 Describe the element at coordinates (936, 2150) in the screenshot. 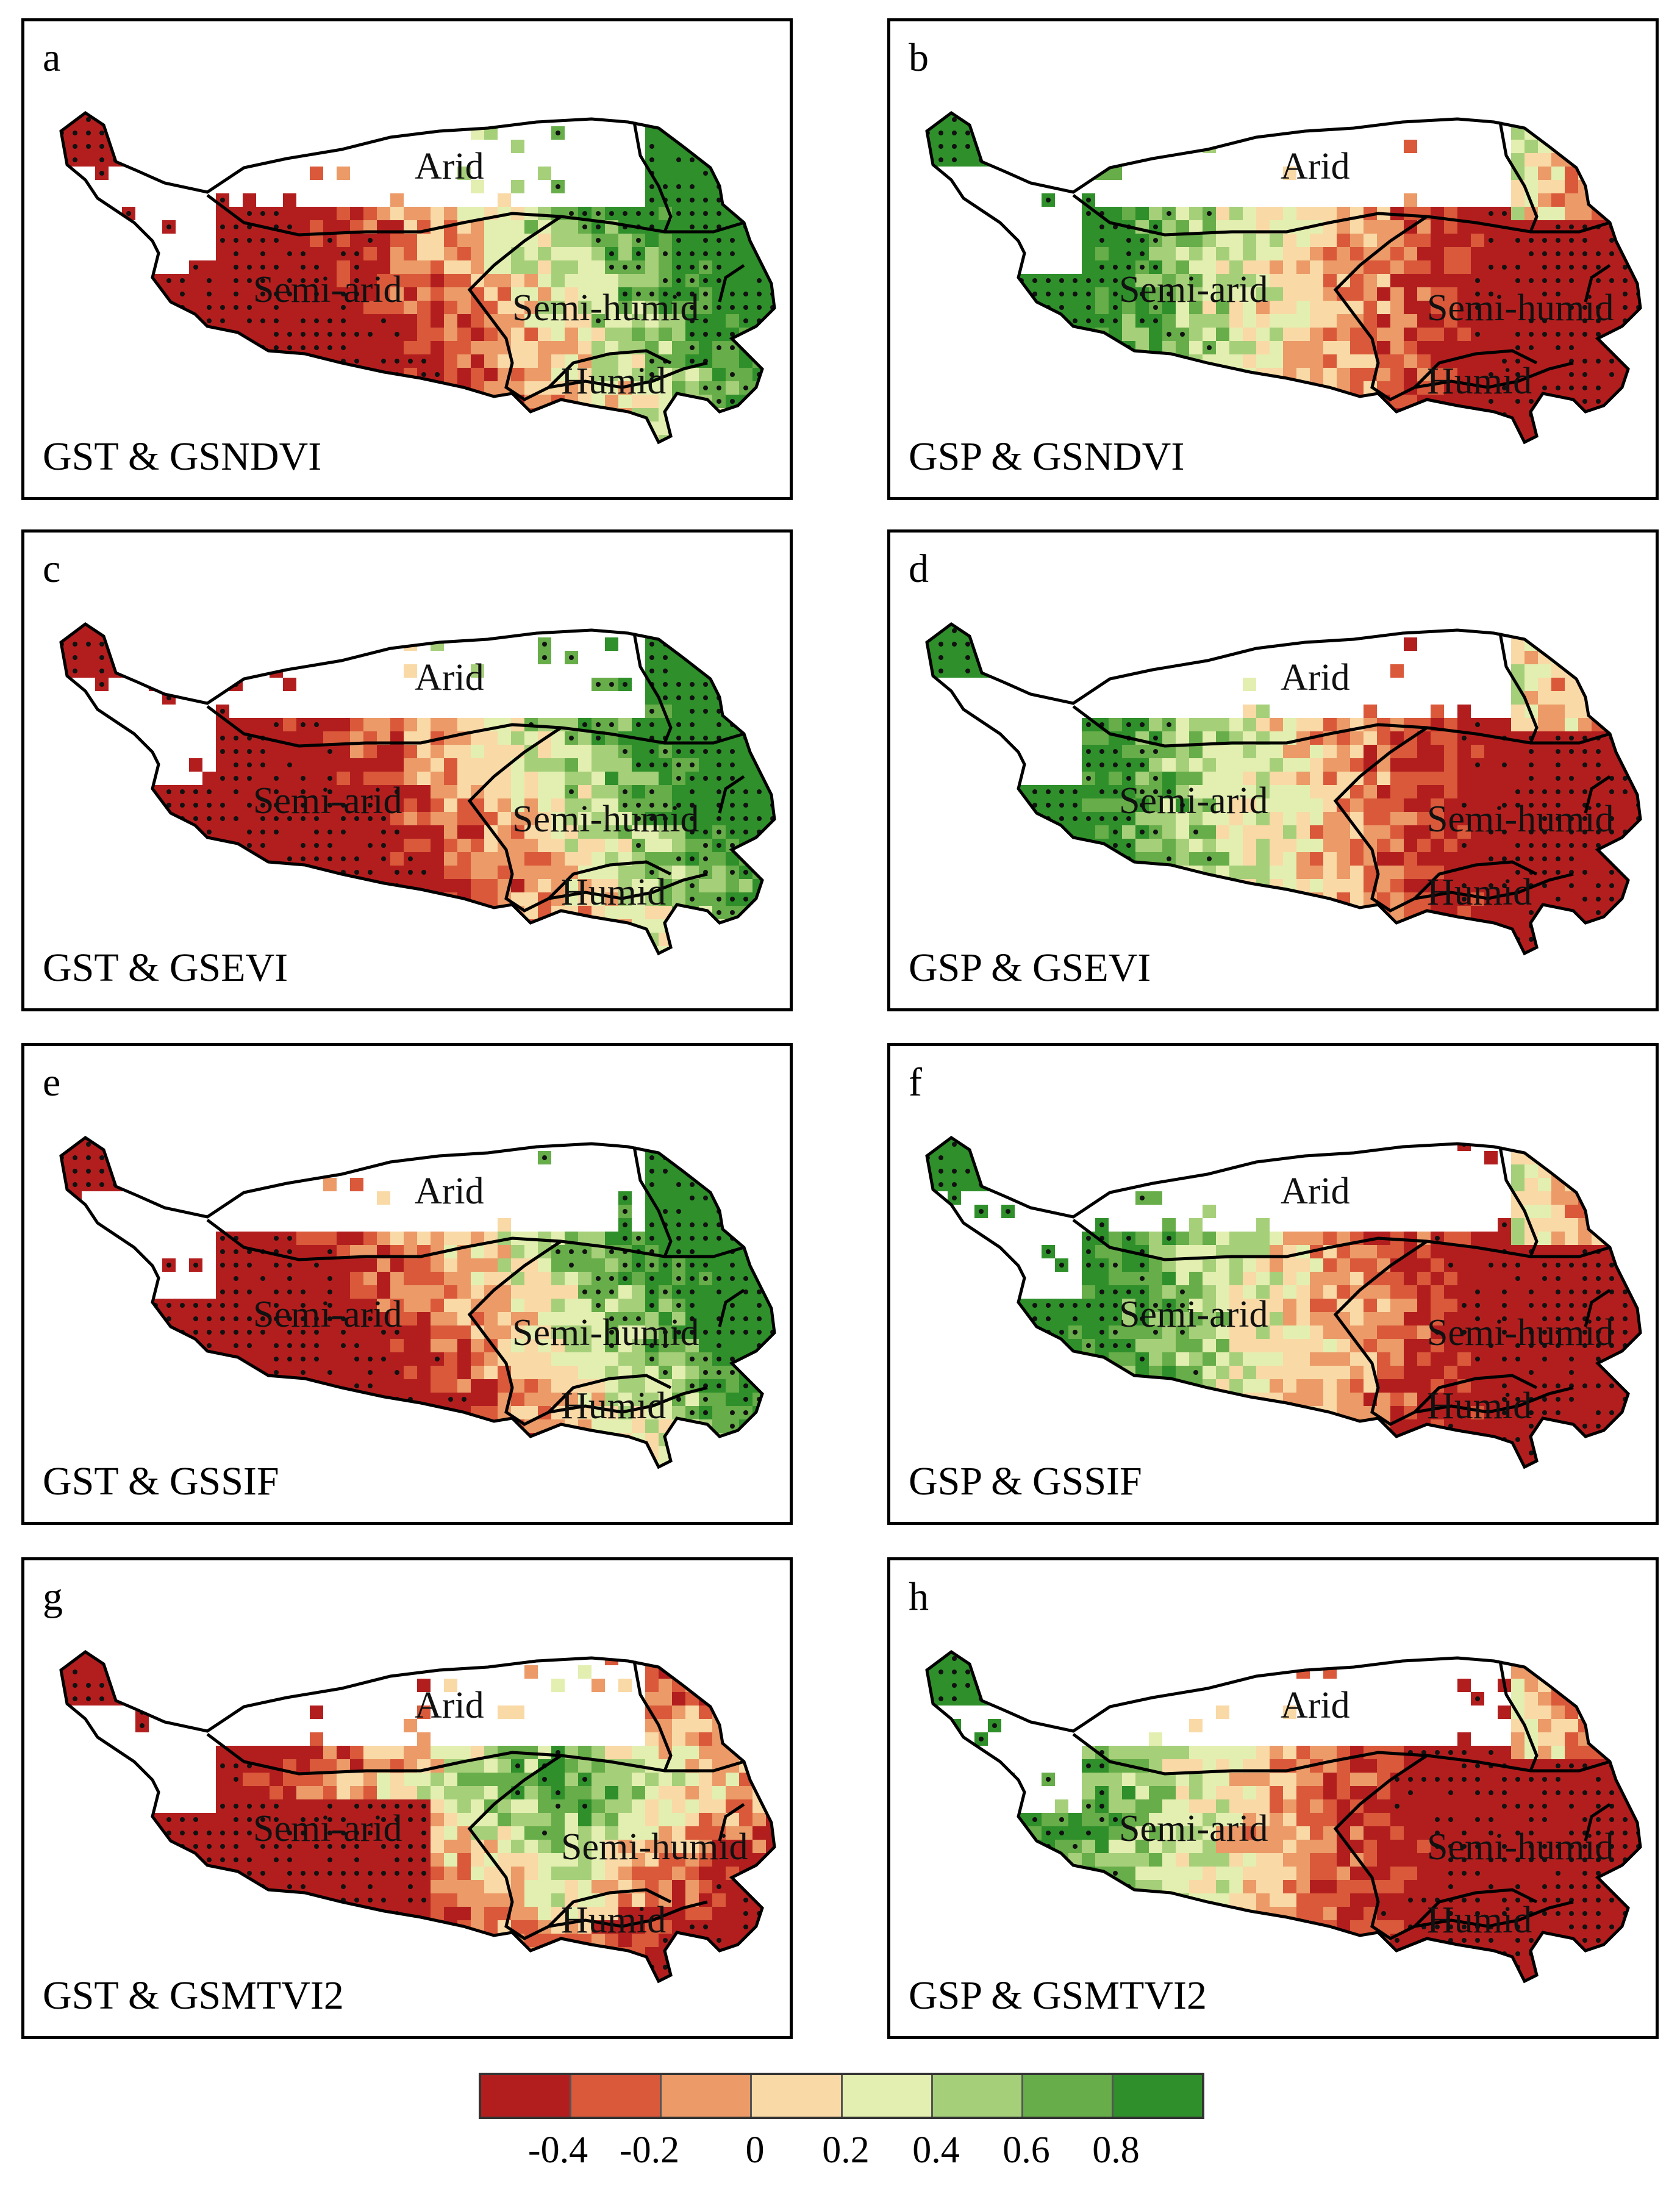

I see `legend-tick: 0.4` at that location.